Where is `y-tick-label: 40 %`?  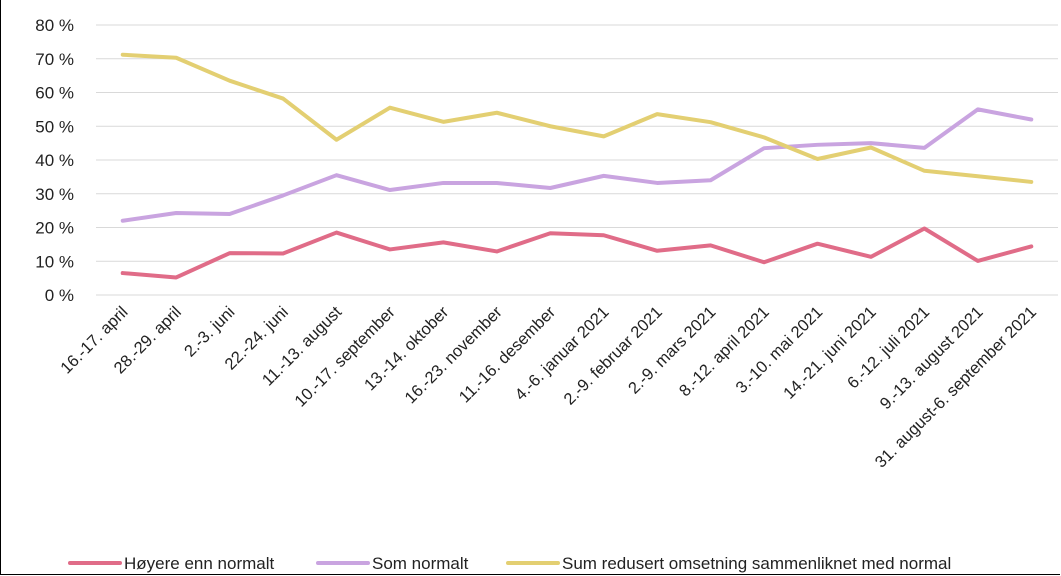
y-tick-label: 40 % is located at coordinates (54, 160).